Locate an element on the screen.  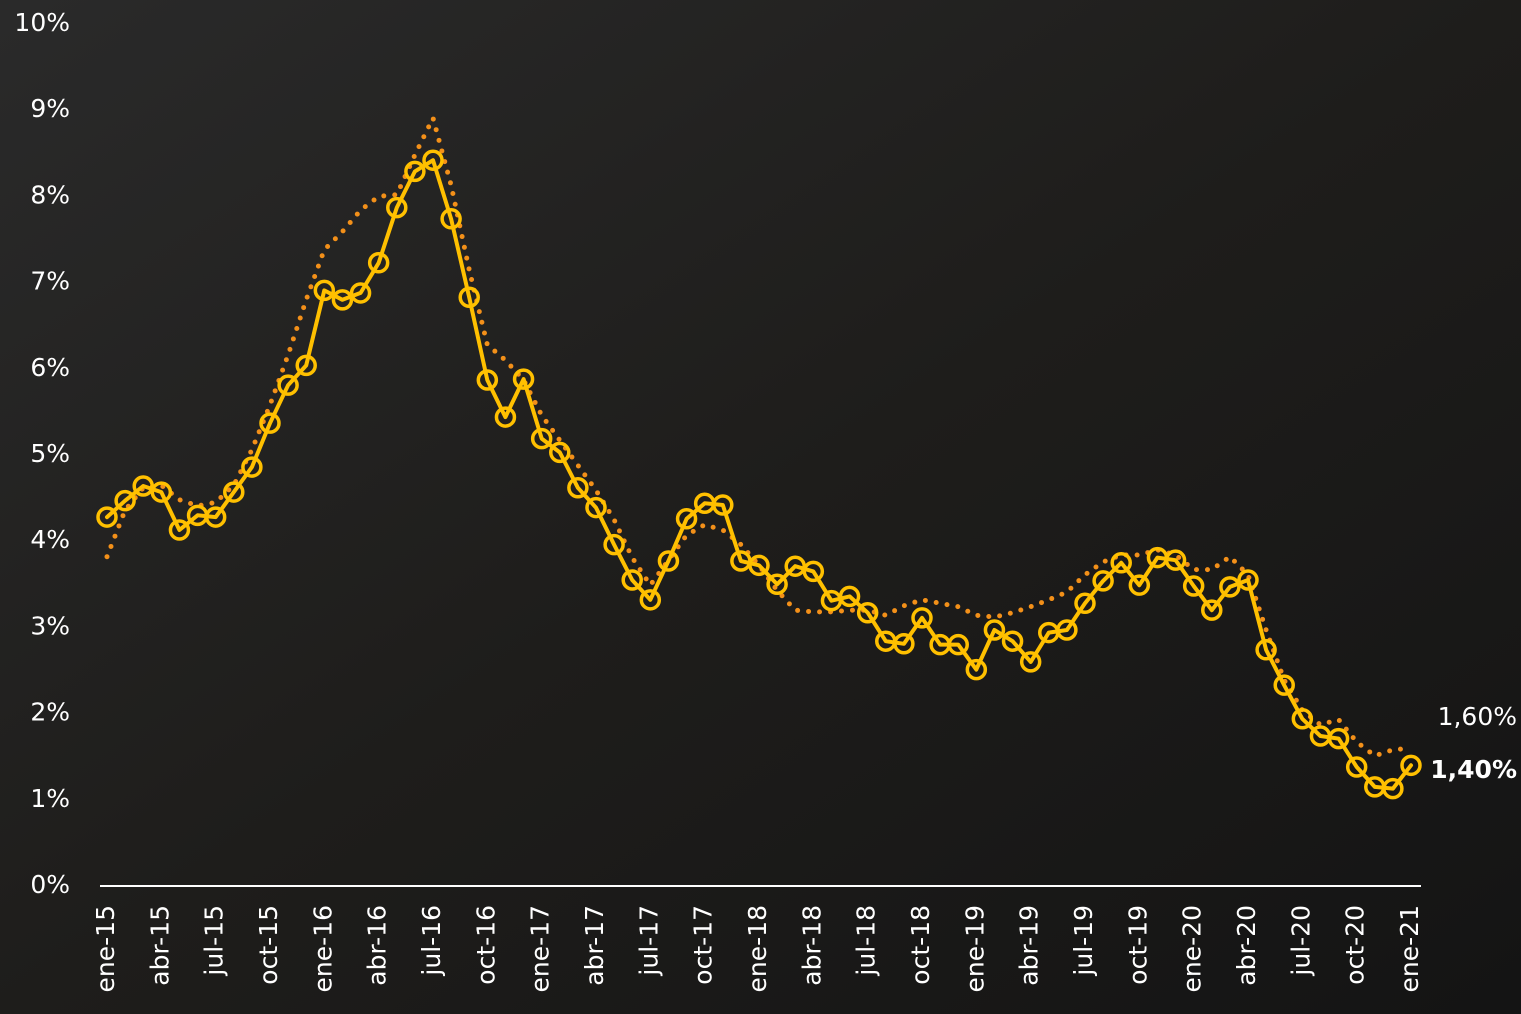
x-tick-label: oct-19 is located at coordinates (1137, 945).